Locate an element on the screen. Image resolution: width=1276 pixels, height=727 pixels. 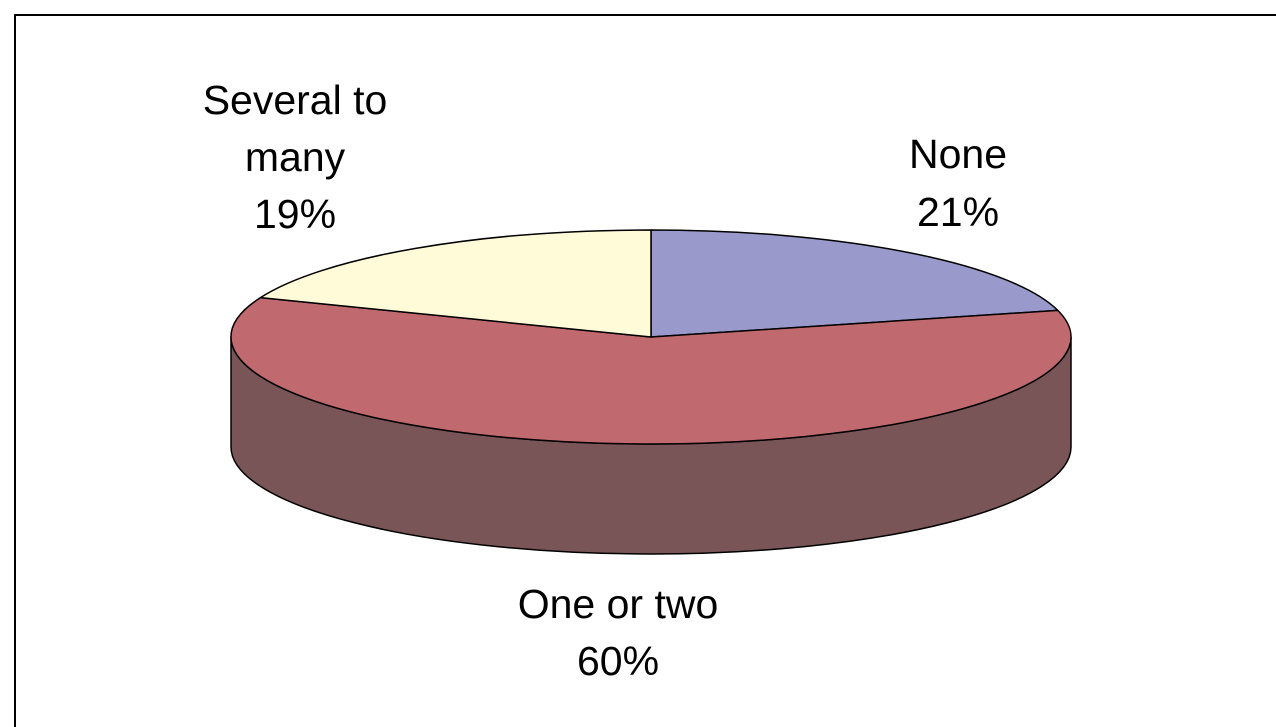
slice-label-several-line1: Several to is located at coordinates (295, 100).